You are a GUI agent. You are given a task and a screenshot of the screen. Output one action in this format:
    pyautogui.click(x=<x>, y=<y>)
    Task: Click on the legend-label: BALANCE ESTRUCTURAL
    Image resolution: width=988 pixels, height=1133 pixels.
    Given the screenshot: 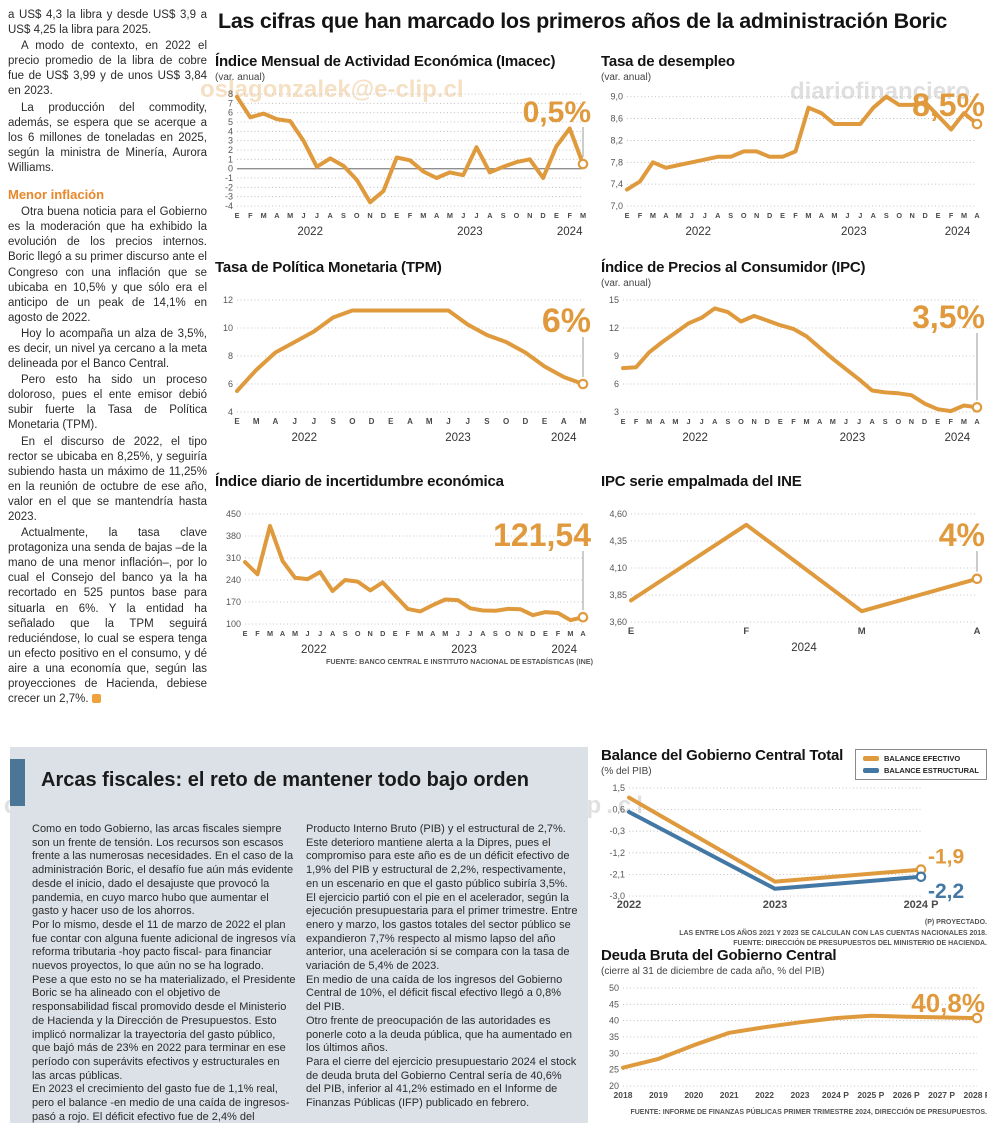 What is the action you would take?
    pyautogui.click(x=931, y=770)
    